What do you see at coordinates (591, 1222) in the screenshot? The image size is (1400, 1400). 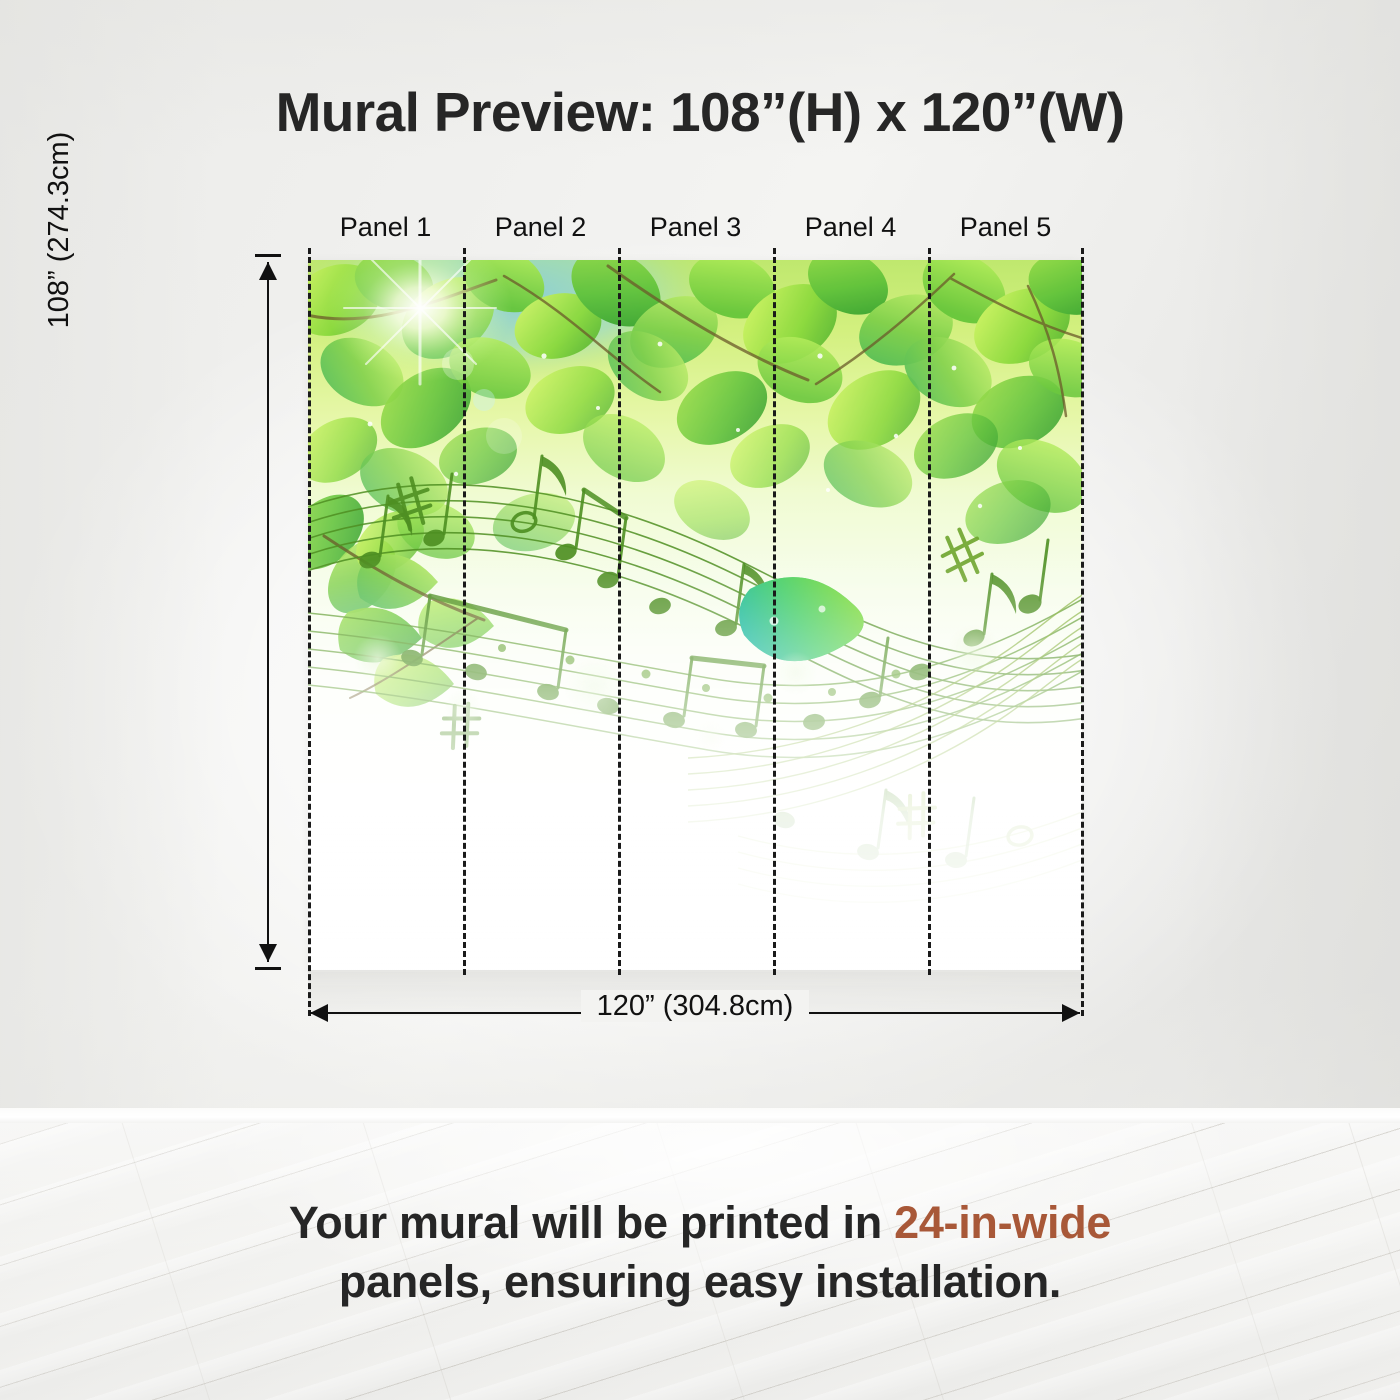 I see `caption-text-before: Your mural will be printed in` at bounding box center [591, 1222].